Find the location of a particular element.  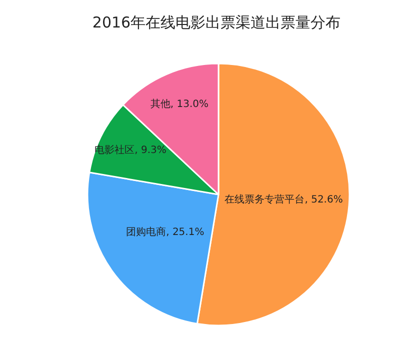

slice-label: 在线票务专营平台, 52.6% is located at coordinates (283, 199).